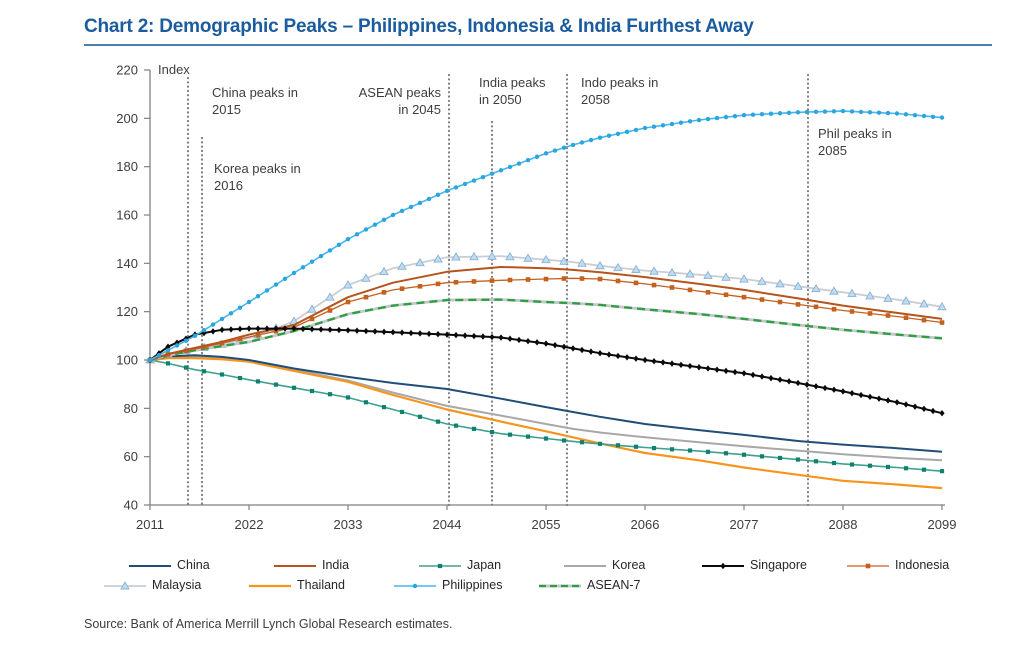 This screenshot has width=1024, height=651. I want to click on legend-item-India: India, so click(310, 565).